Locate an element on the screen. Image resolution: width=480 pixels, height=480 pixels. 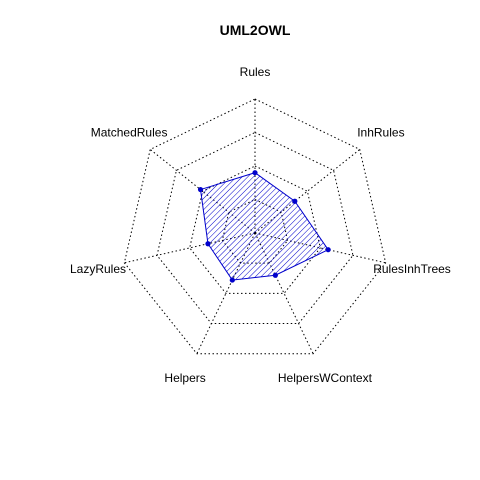
axis-label-matchedrules: MatchedRules is located at coordinates (129, 133).